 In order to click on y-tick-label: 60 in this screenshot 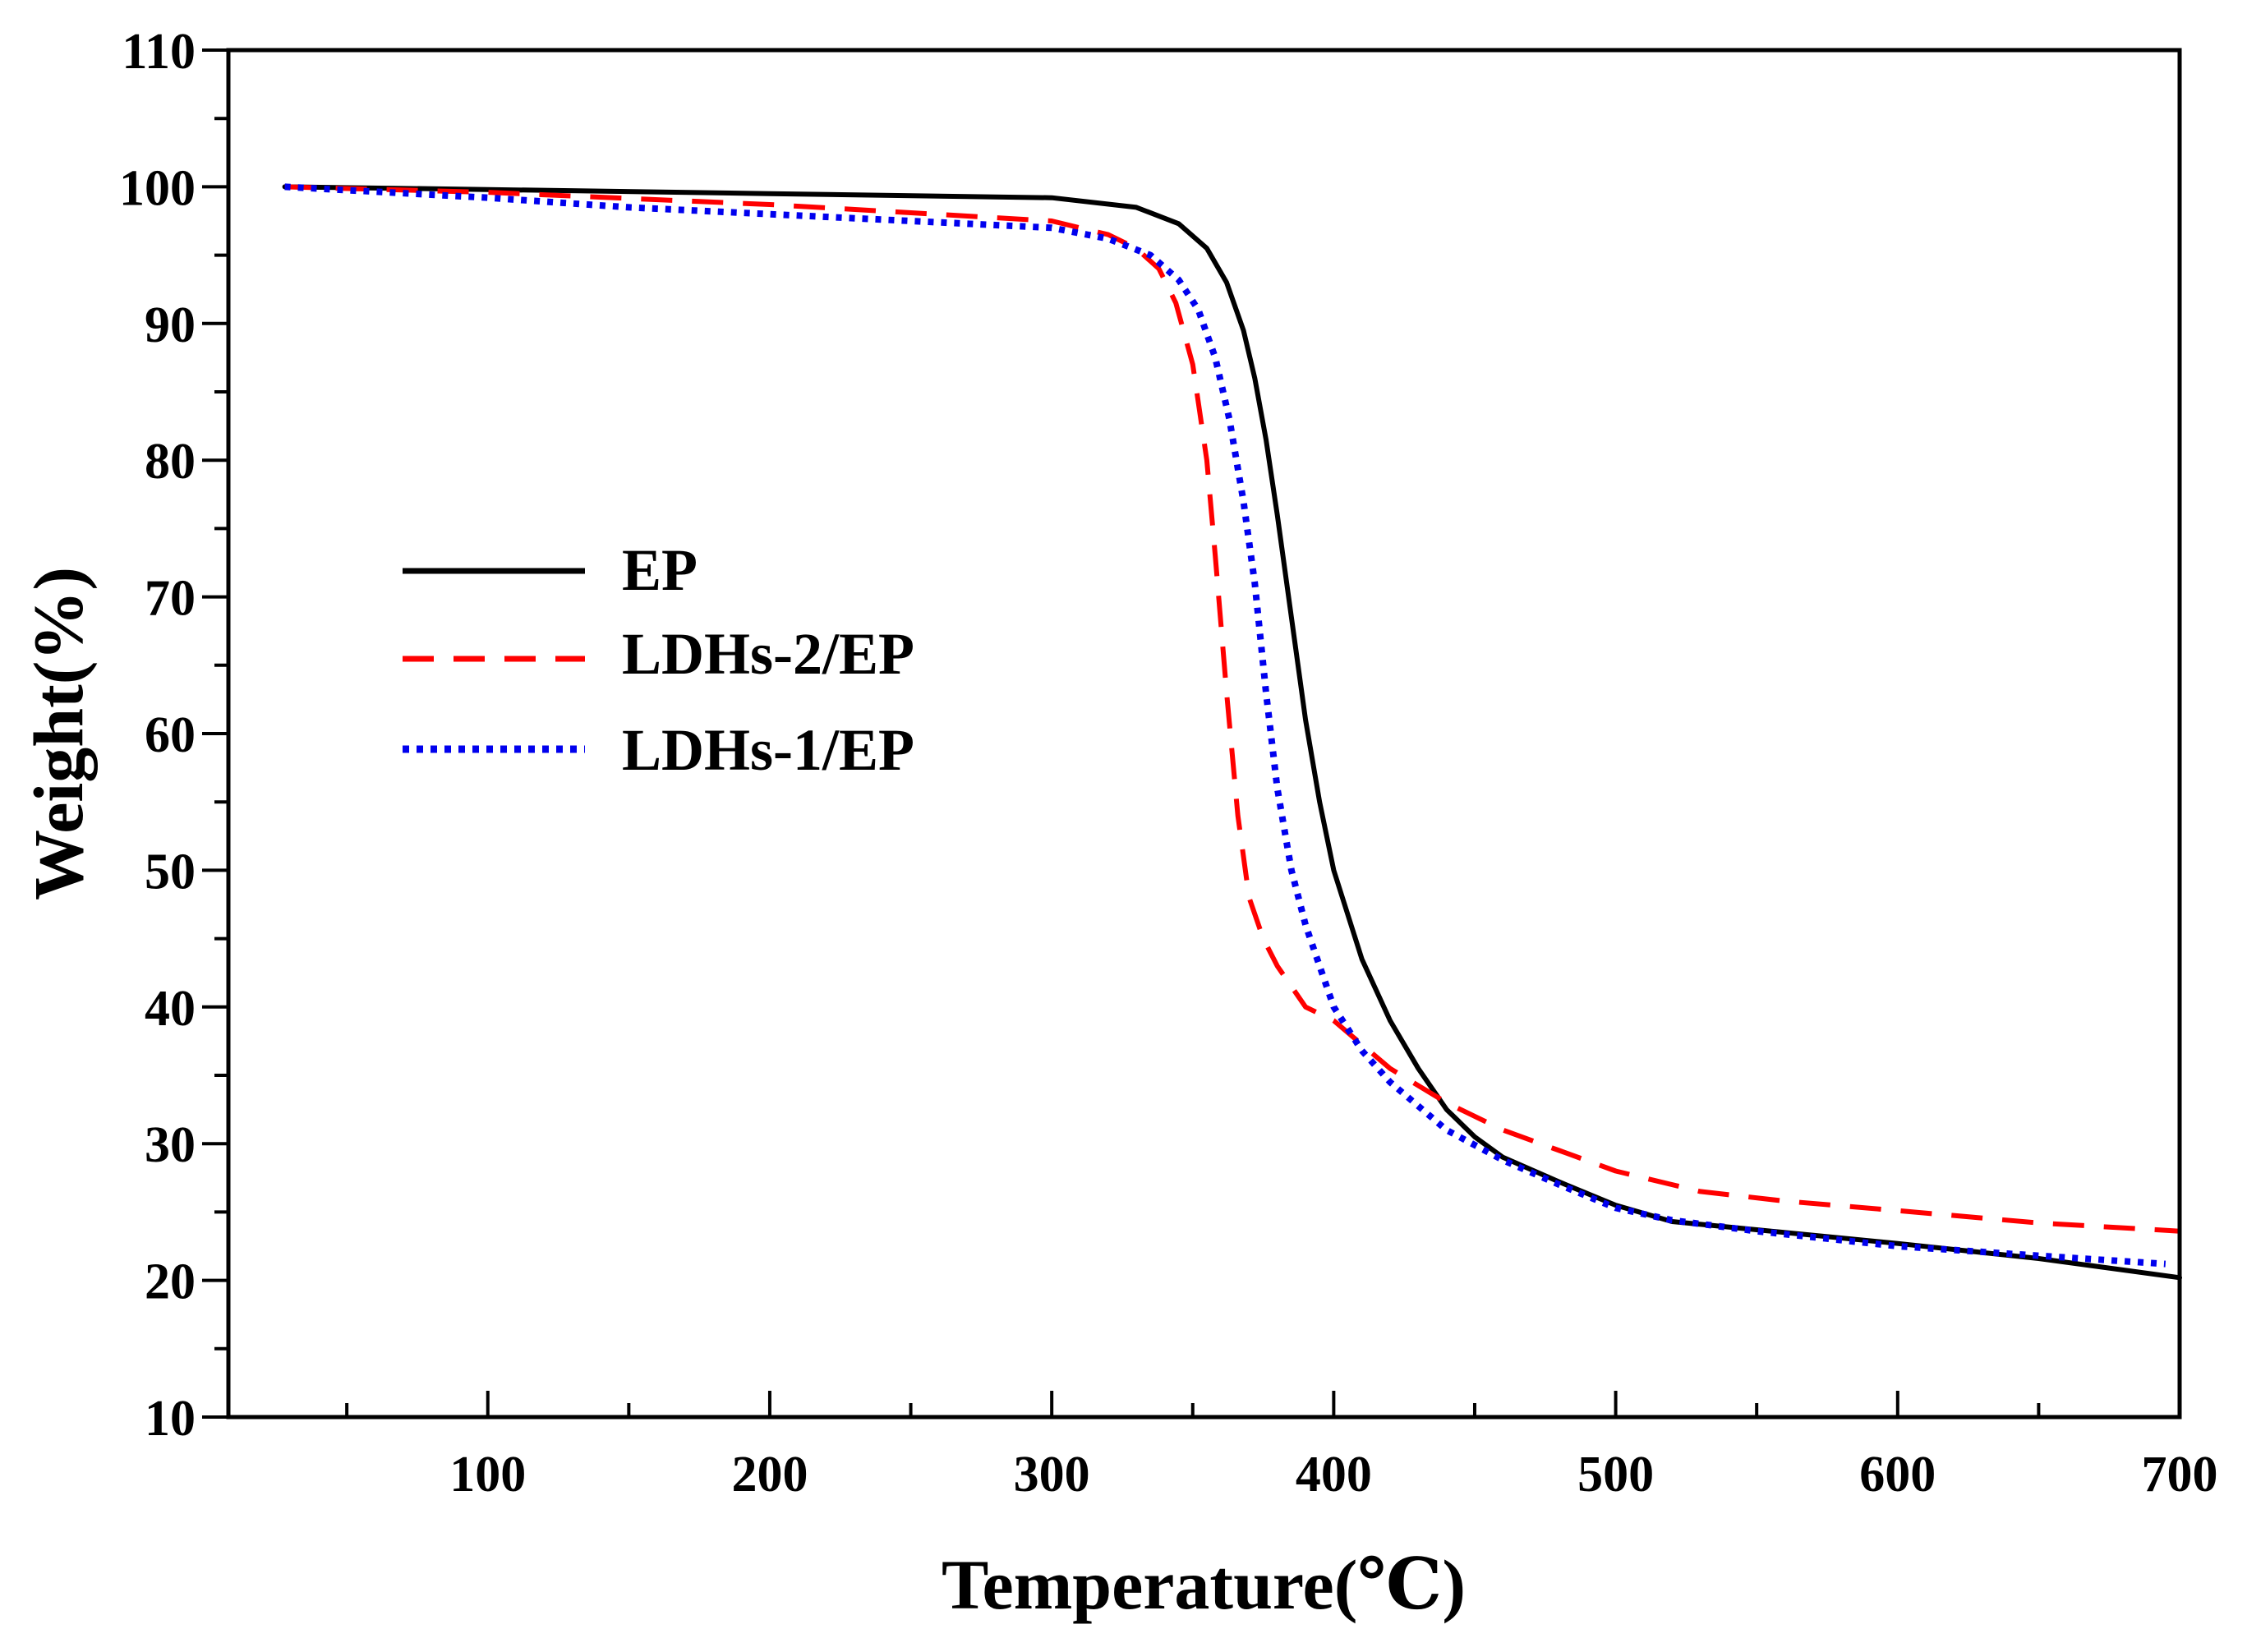, I will do `click(170, 735)`.